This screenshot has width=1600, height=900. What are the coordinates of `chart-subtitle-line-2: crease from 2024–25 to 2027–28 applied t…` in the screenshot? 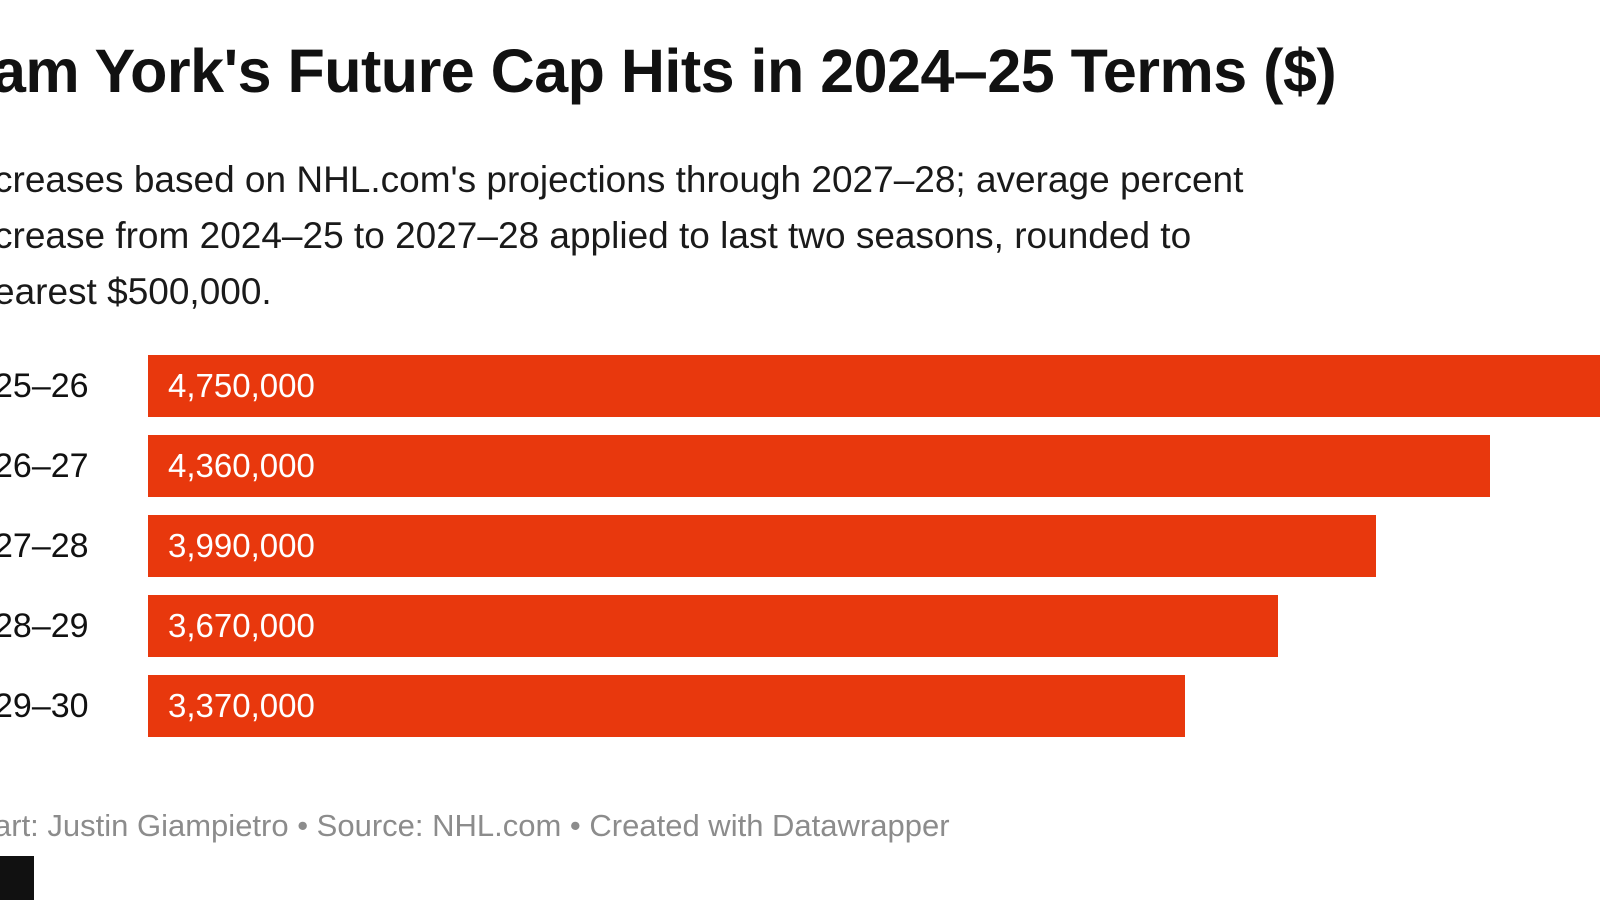 It's located at (596, 235).